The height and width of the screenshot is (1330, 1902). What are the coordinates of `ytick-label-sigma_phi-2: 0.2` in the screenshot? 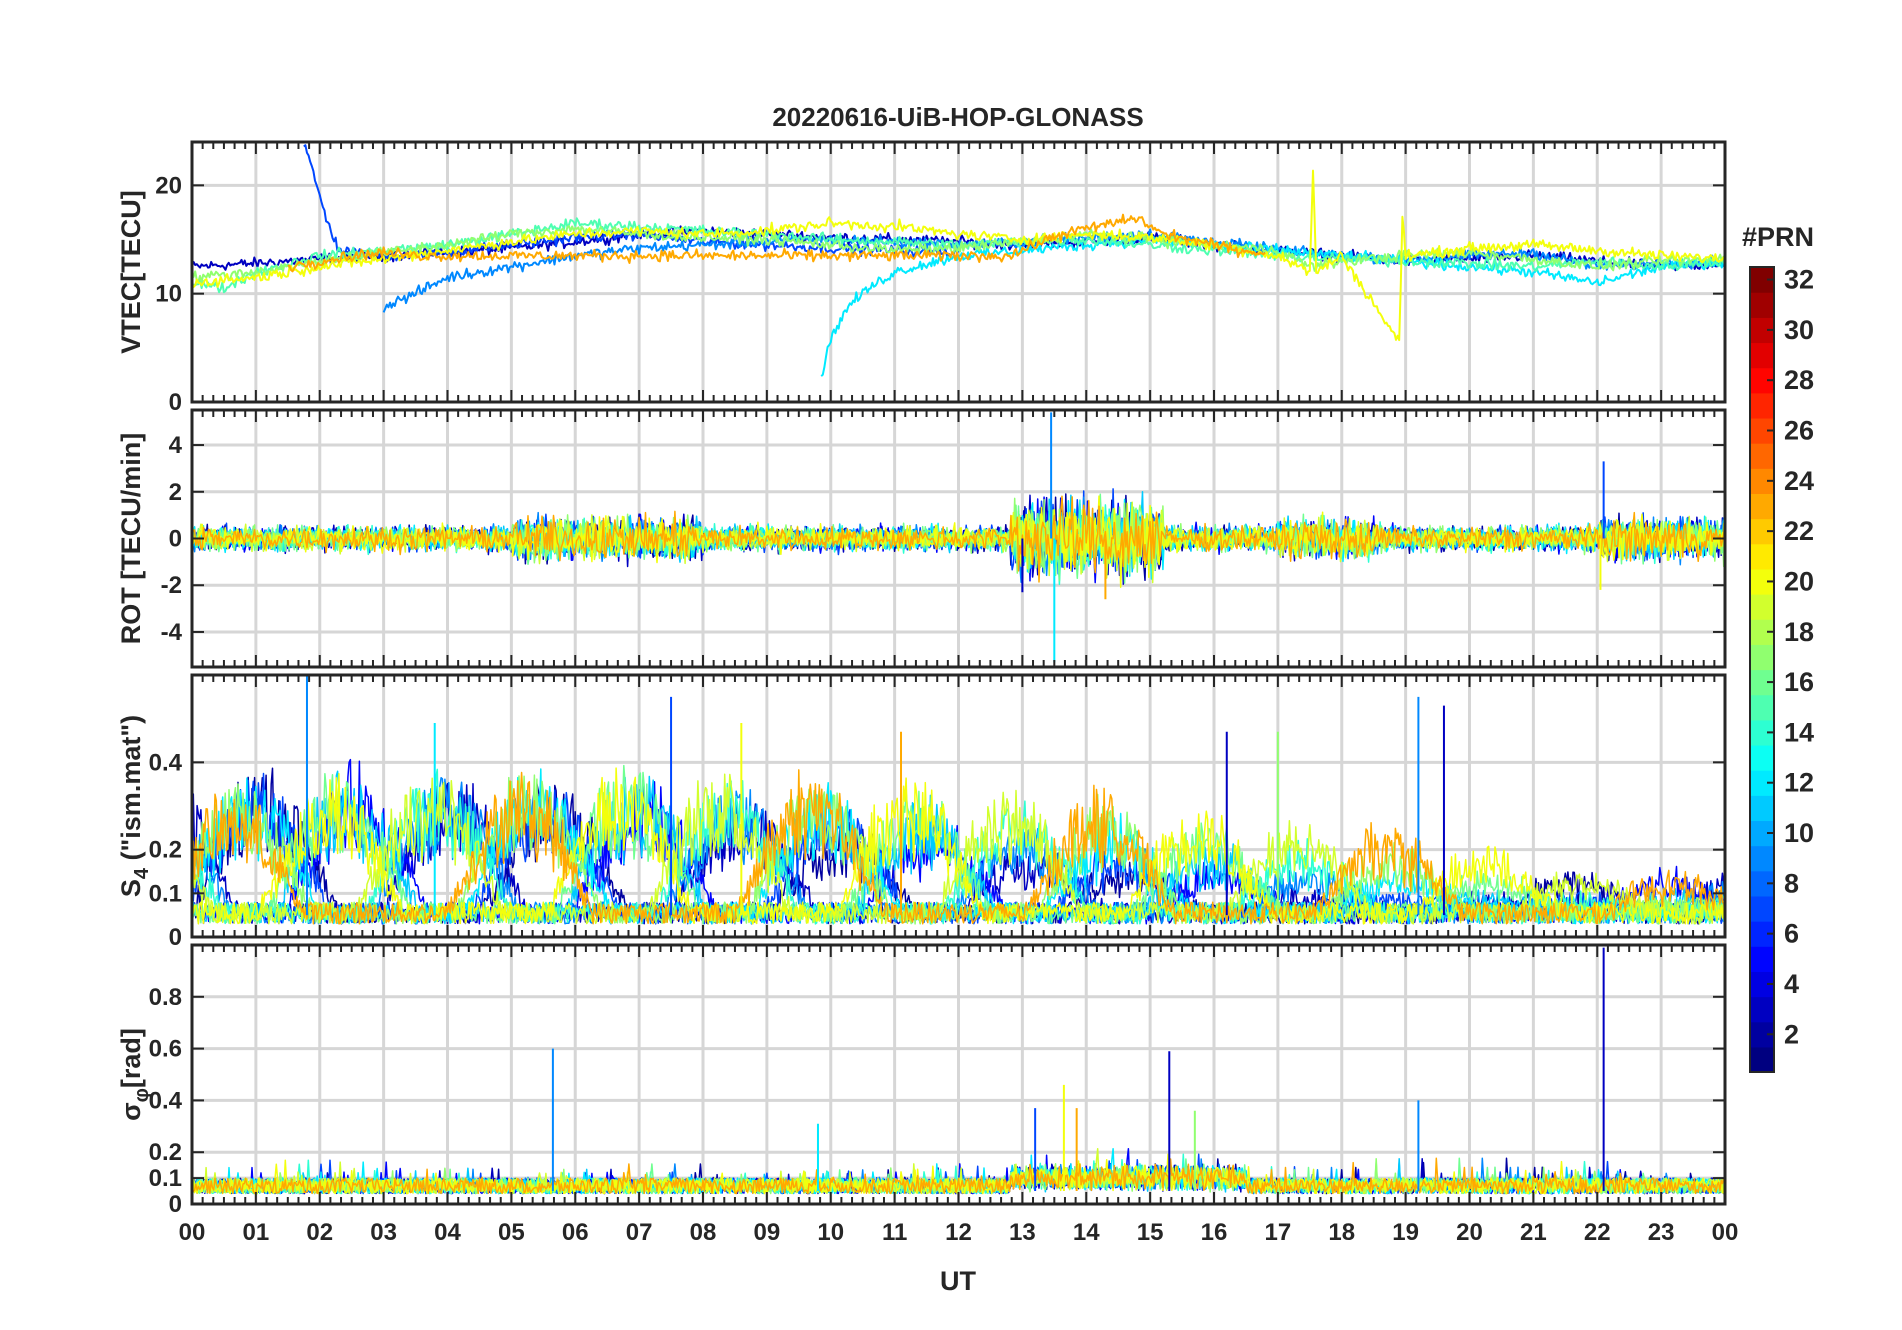 It's located at (165, 1152).